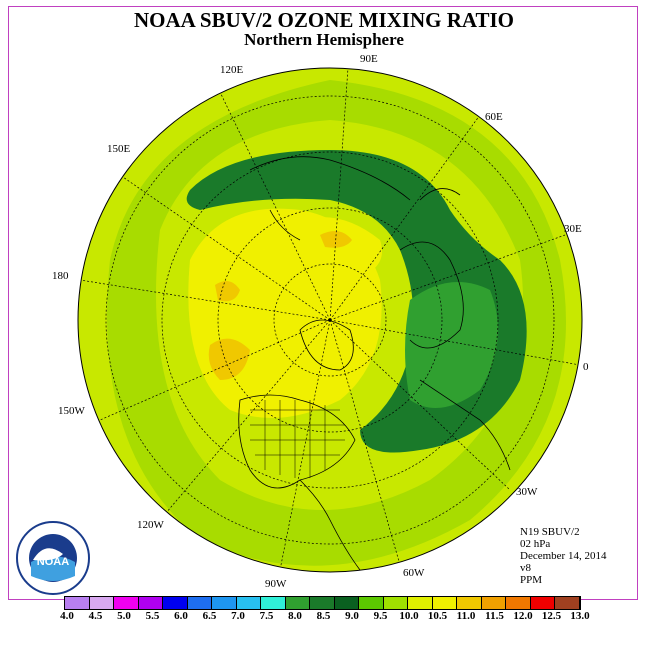  What do you see at coordinates (67, 616) in the screenshot?
I see `colorbar-tick-label: 4.0` at bounding box center [67, 616].